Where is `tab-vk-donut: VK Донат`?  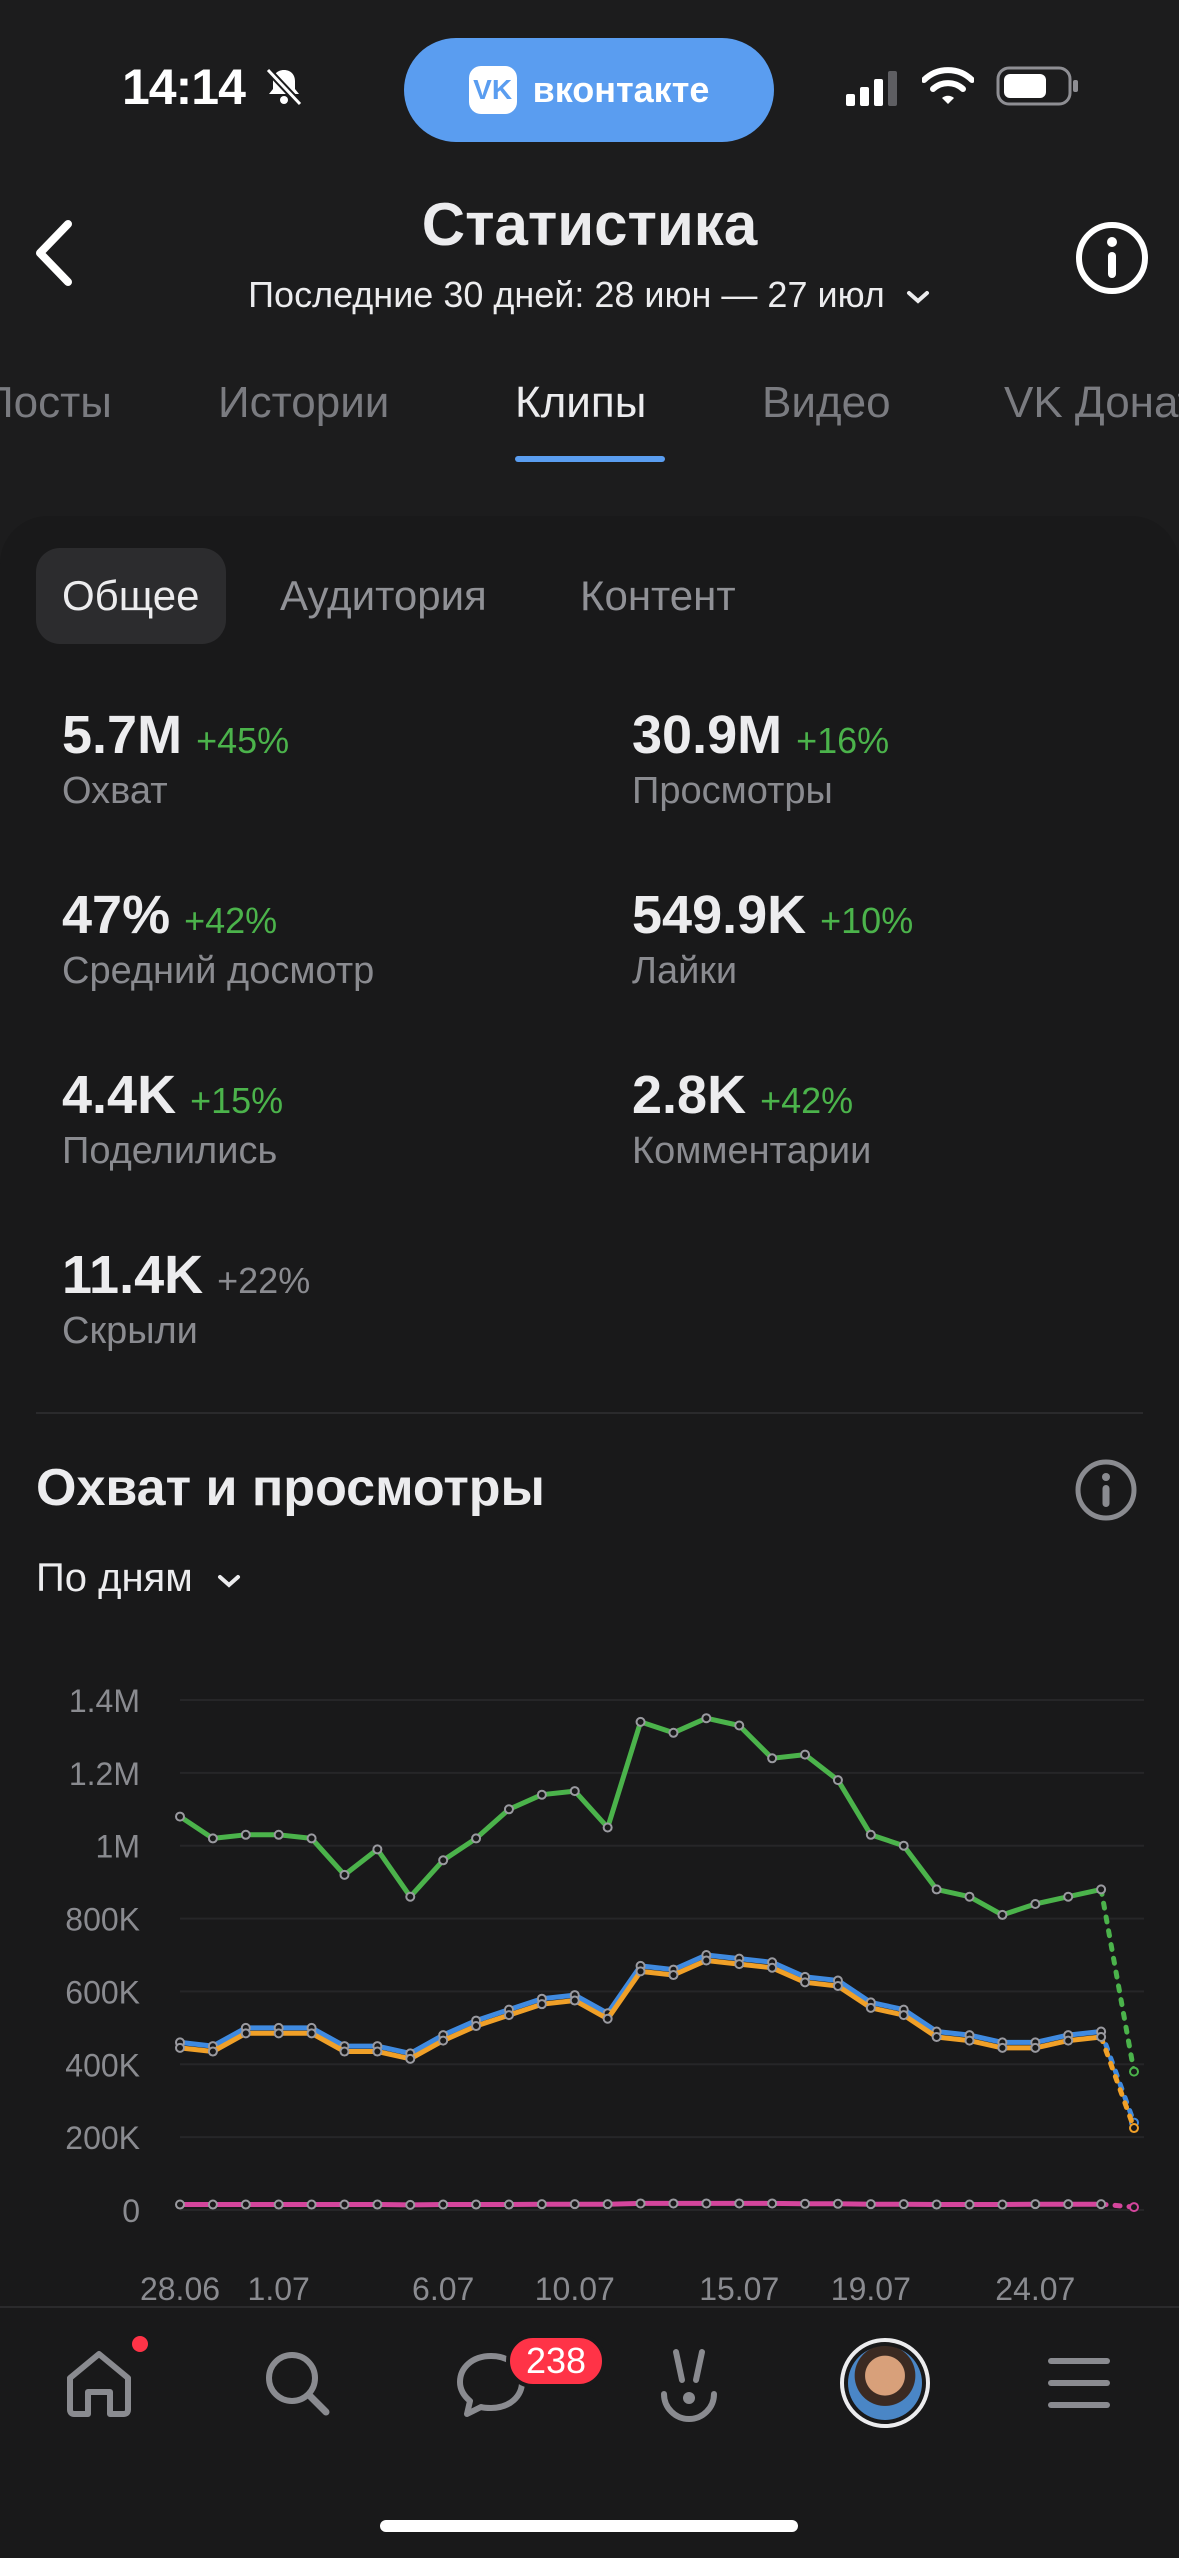
tab-vk-donut: VK Донат is located at coordinates (1091, 402).